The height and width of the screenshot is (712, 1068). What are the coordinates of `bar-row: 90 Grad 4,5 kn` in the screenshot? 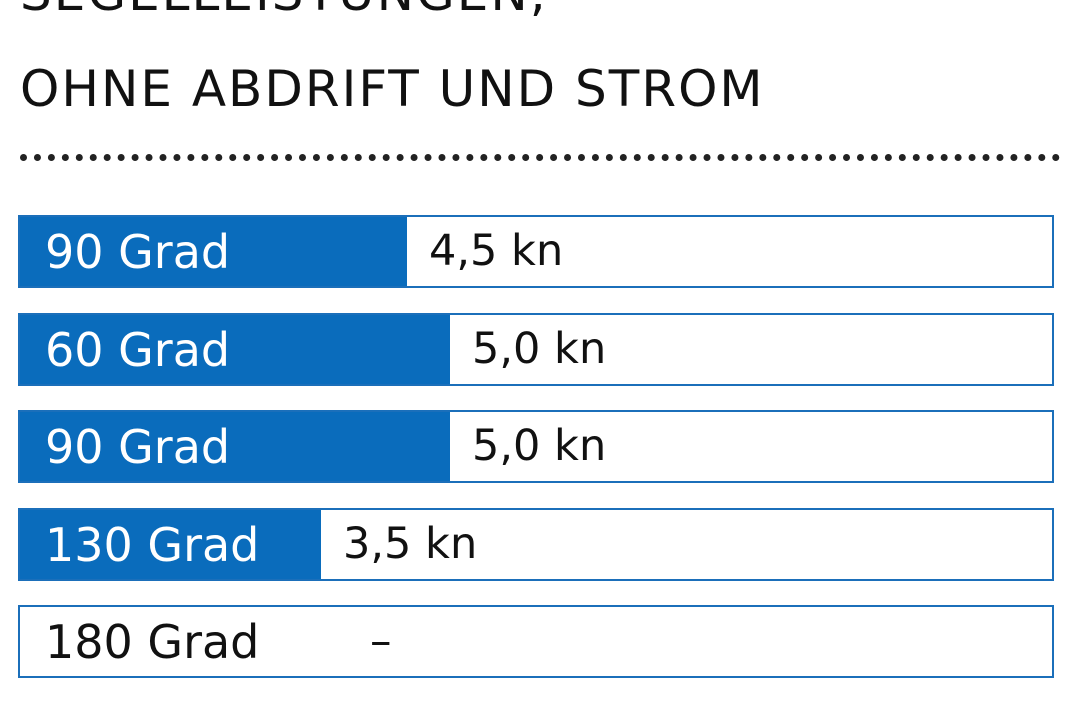 It's located at (536, 251).